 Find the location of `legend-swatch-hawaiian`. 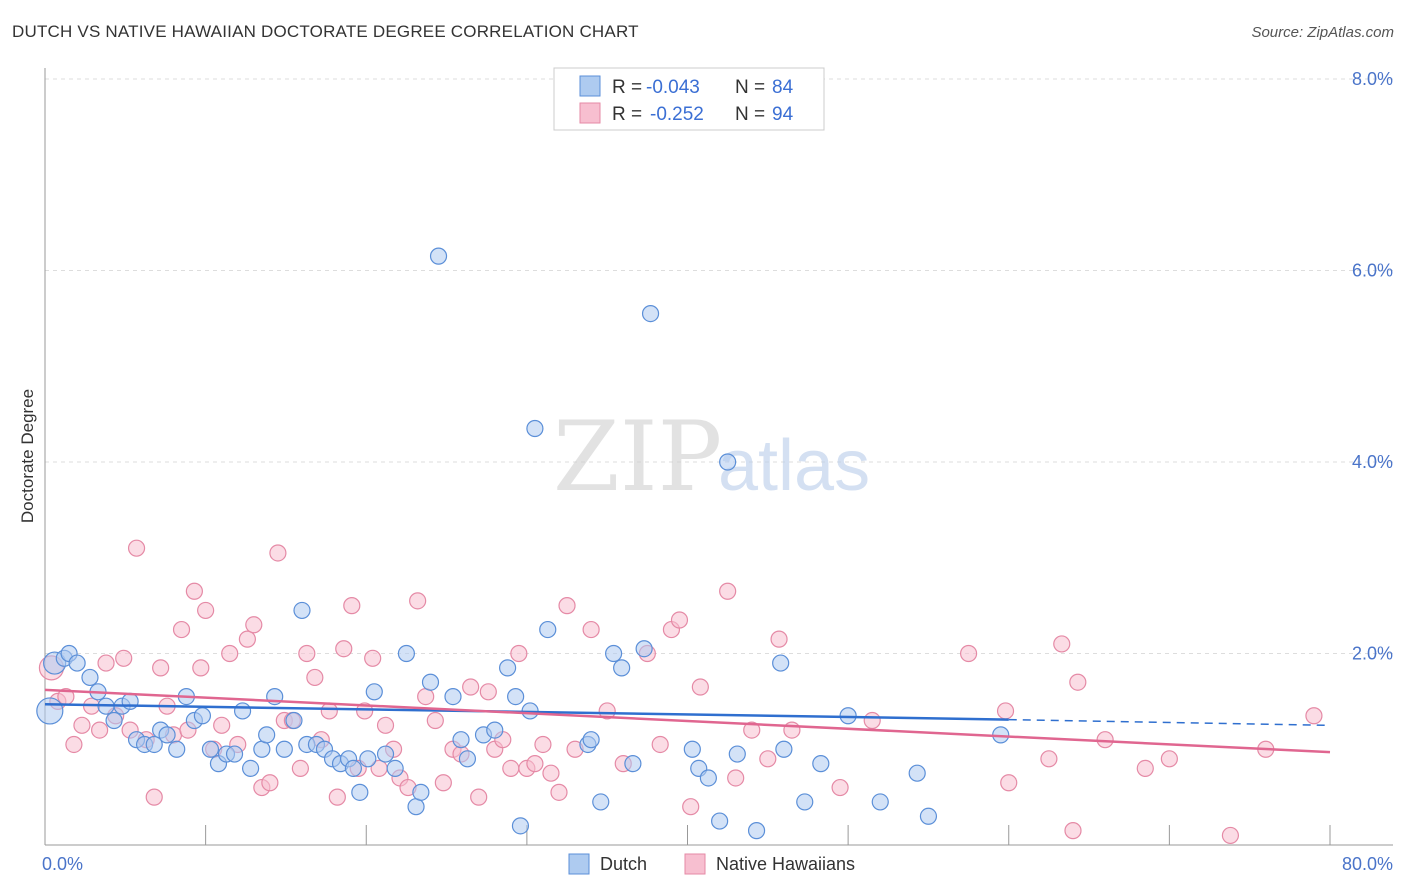

legend-swatch-hawaiian is located at coordinates (590, 113).